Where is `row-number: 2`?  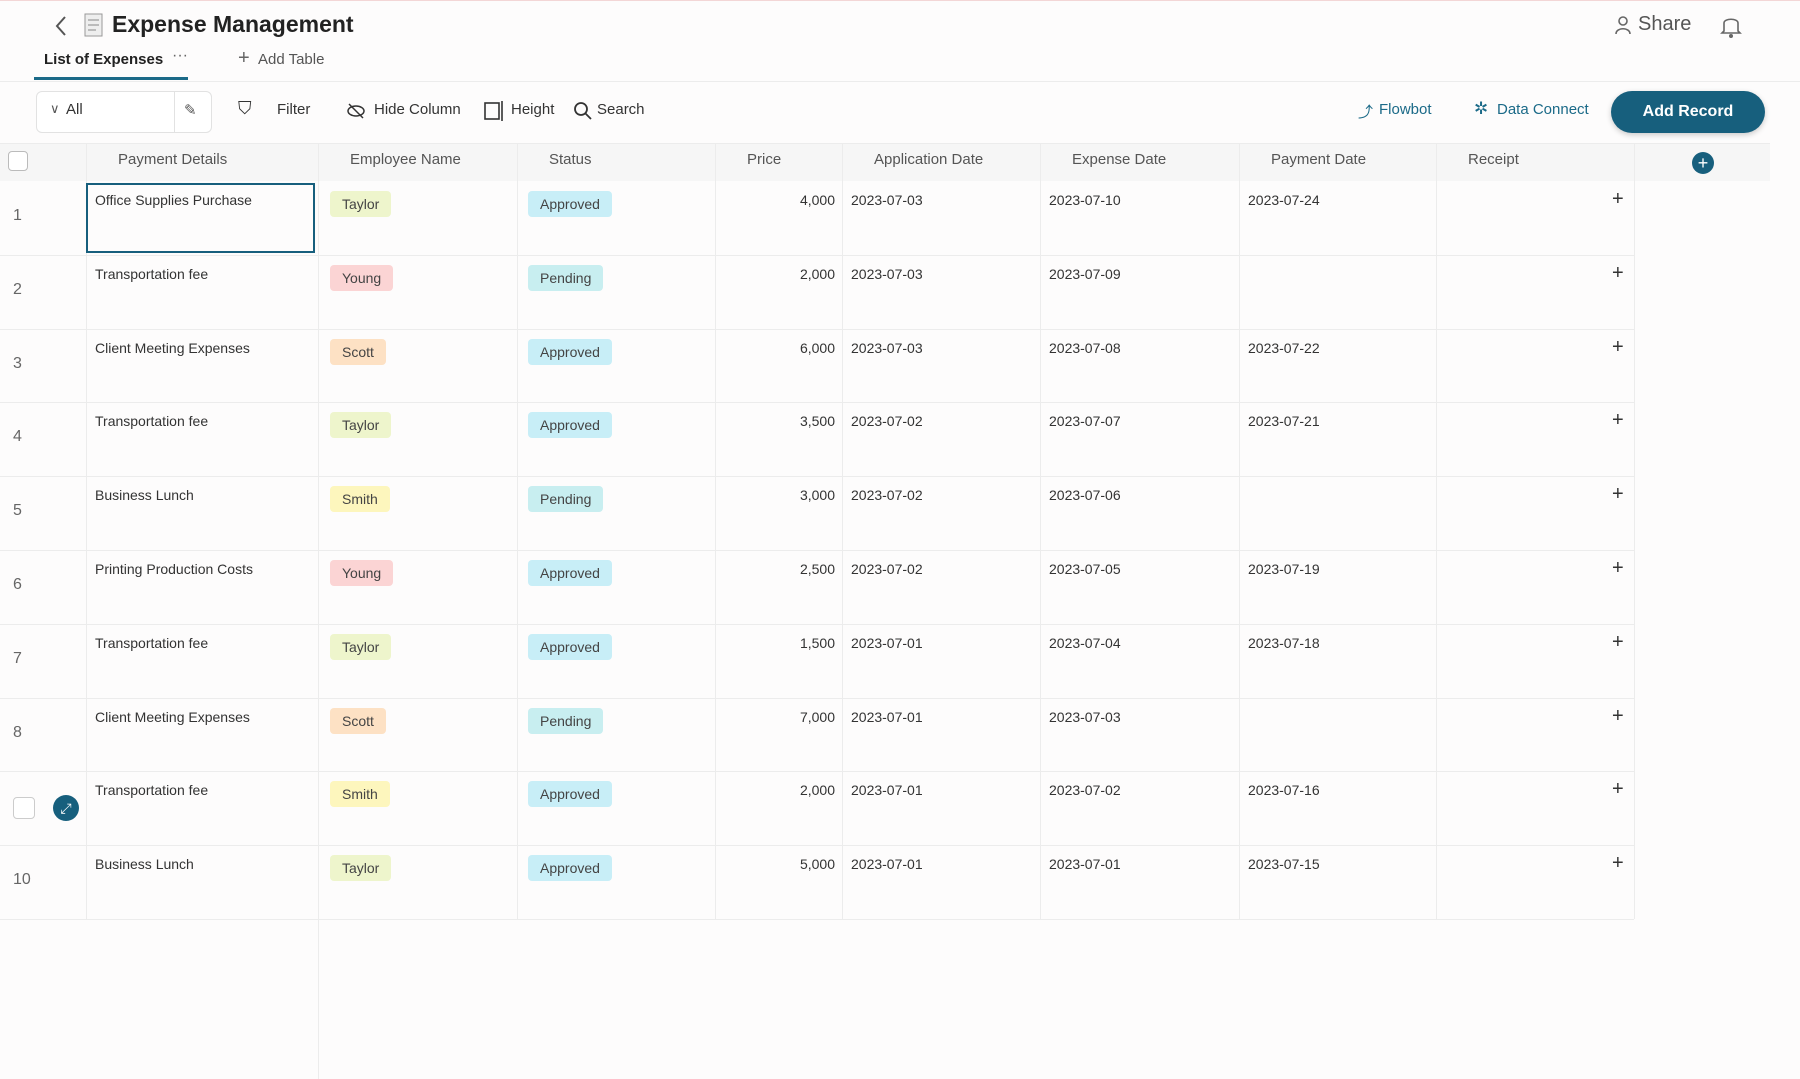 row-number: 2 is located at coordinates (17, 289).